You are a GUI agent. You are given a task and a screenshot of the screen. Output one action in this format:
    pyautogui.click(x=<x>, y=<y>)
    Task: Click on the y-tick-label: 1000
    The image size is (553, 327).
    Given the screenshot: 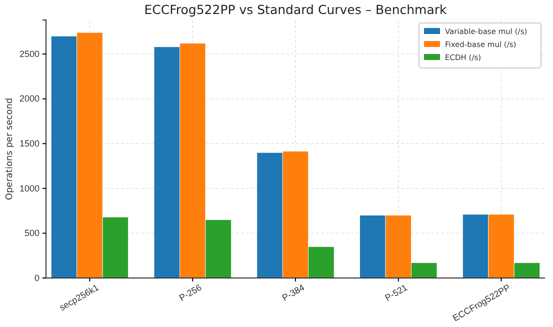 What is the action you would take?
    pyautogui.click(x=29, y=188)
    